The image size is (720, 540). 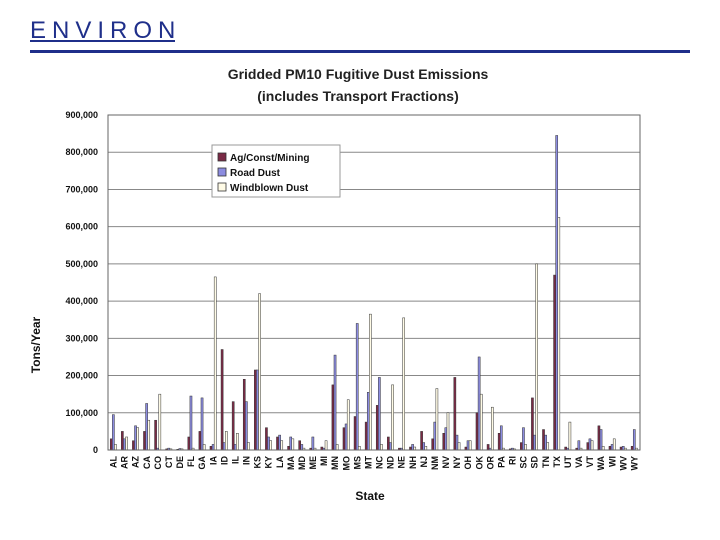 What do you see at coordinates (357, 463) in the screenshot?
I see `x-tick-label: MS` at bounding box center [357, 463].